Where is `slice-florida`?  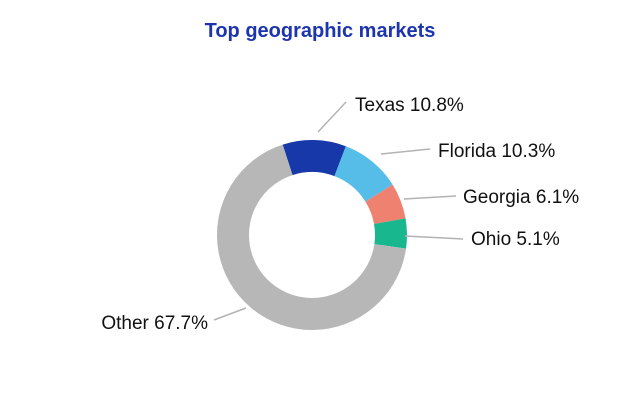
slice-florida is located at coordinates (363, 174).